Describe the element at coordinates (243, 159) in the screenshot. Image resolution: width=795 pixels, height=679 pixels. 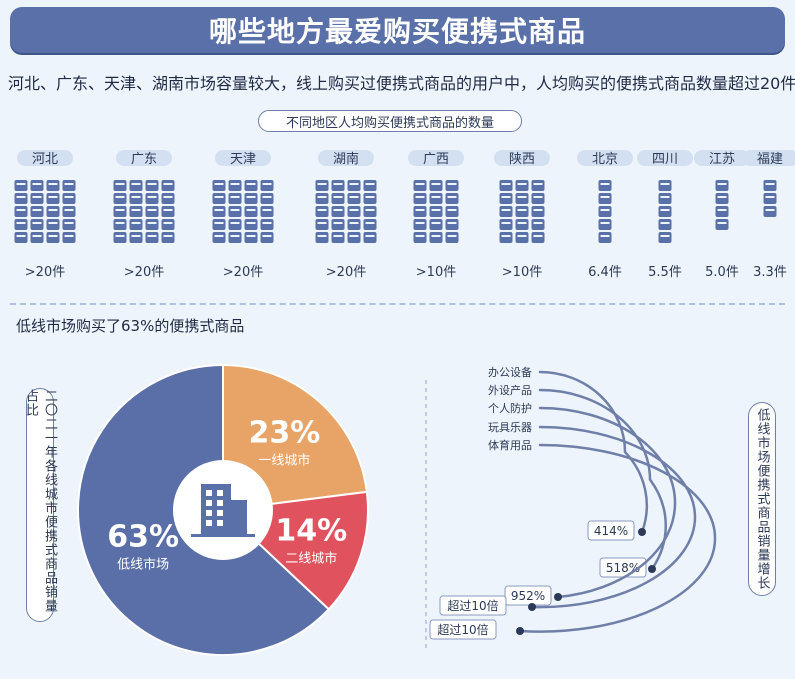
I see `region-label: 天津` at that location.